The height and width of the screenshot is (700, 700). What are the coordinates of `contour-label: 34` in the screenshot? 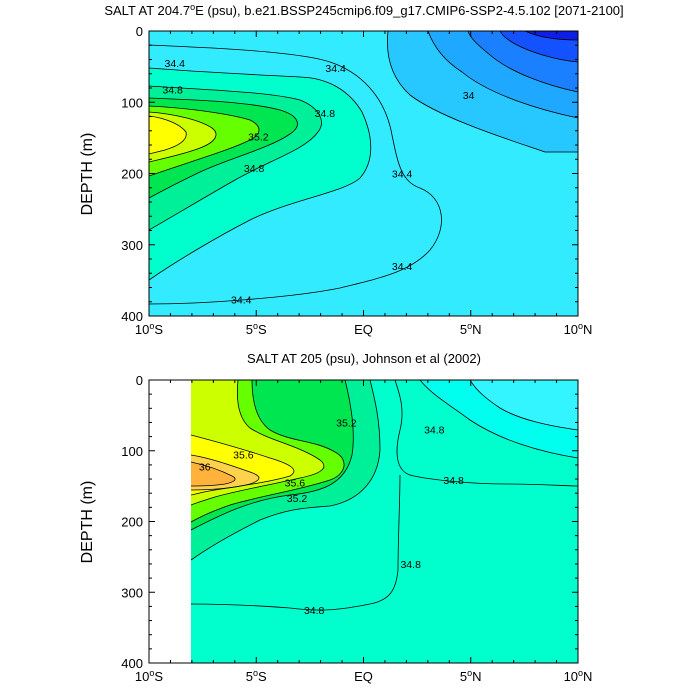 It's located at (469, 96).